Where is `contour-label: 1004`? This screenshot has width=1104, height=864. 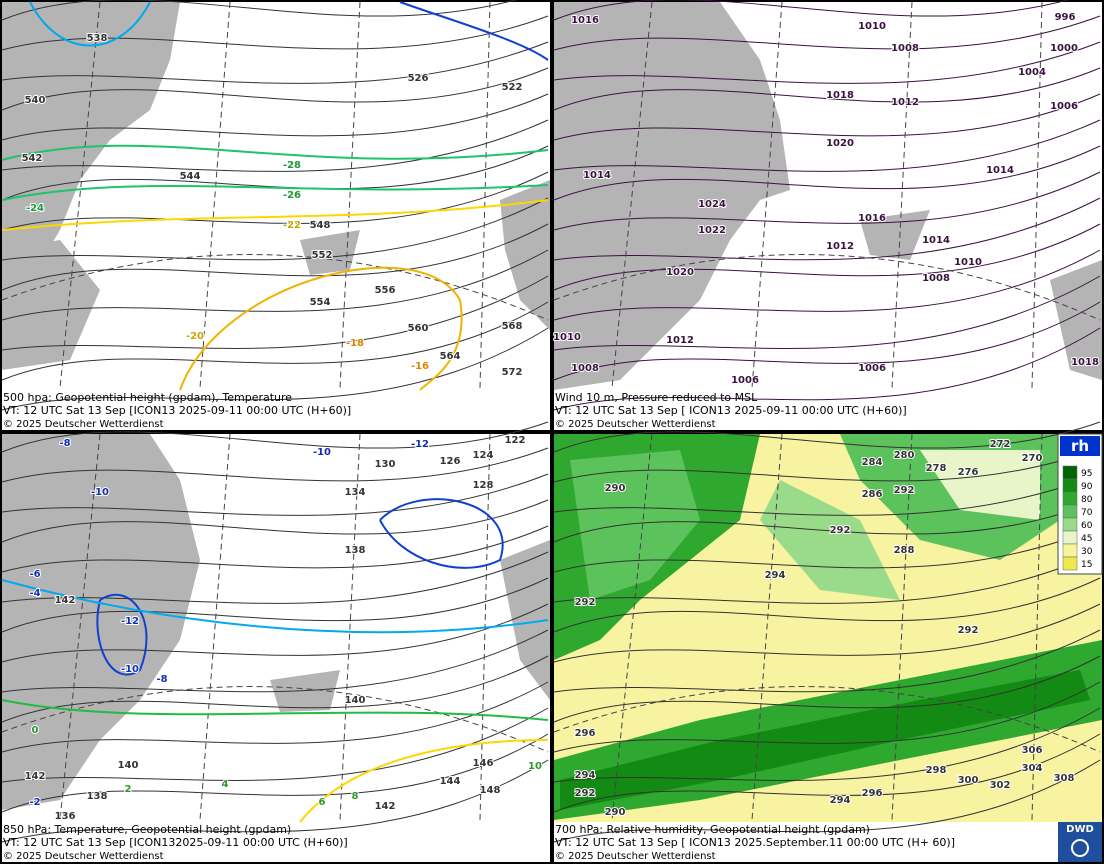
contour-label: 1004 is located at coordinates (1032, 72).